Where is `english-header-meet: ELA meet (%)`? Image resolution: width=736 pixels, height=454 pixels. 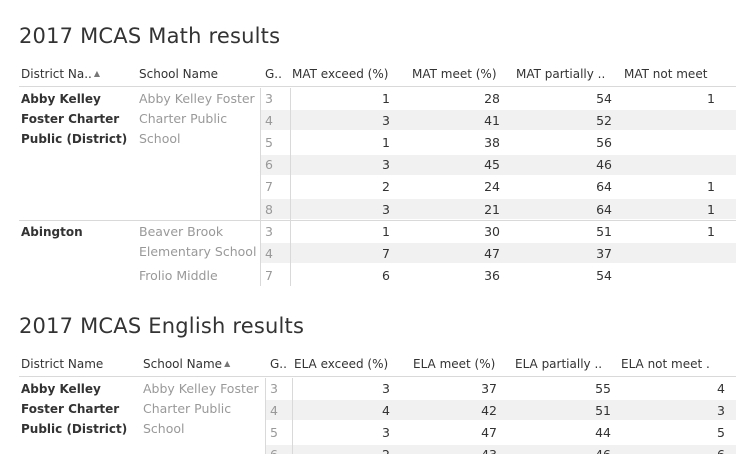
english-header-meet: ELA meet (%) is located at coordinates (454, 364).